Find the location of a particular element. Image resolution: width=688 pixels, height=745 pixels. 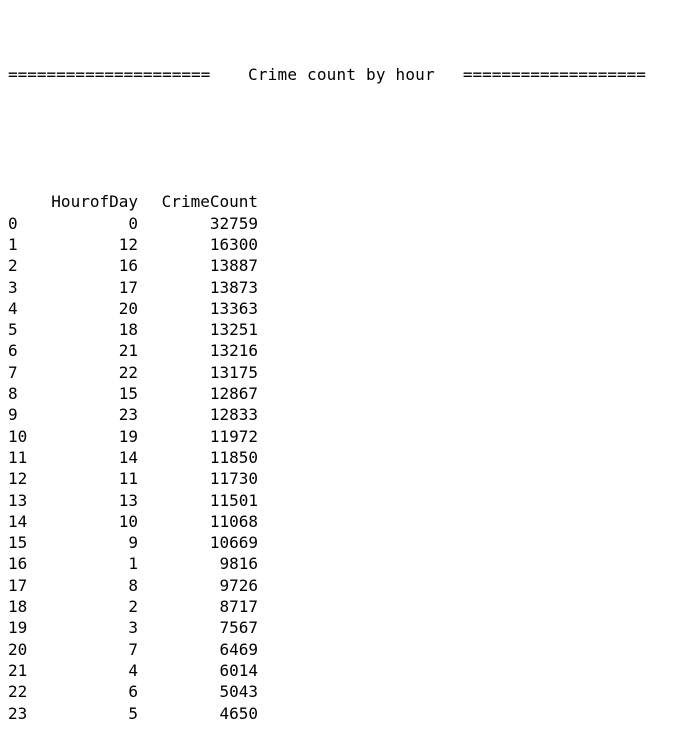

table-row: 6 21 13216 is located at coordinates (133, 350).